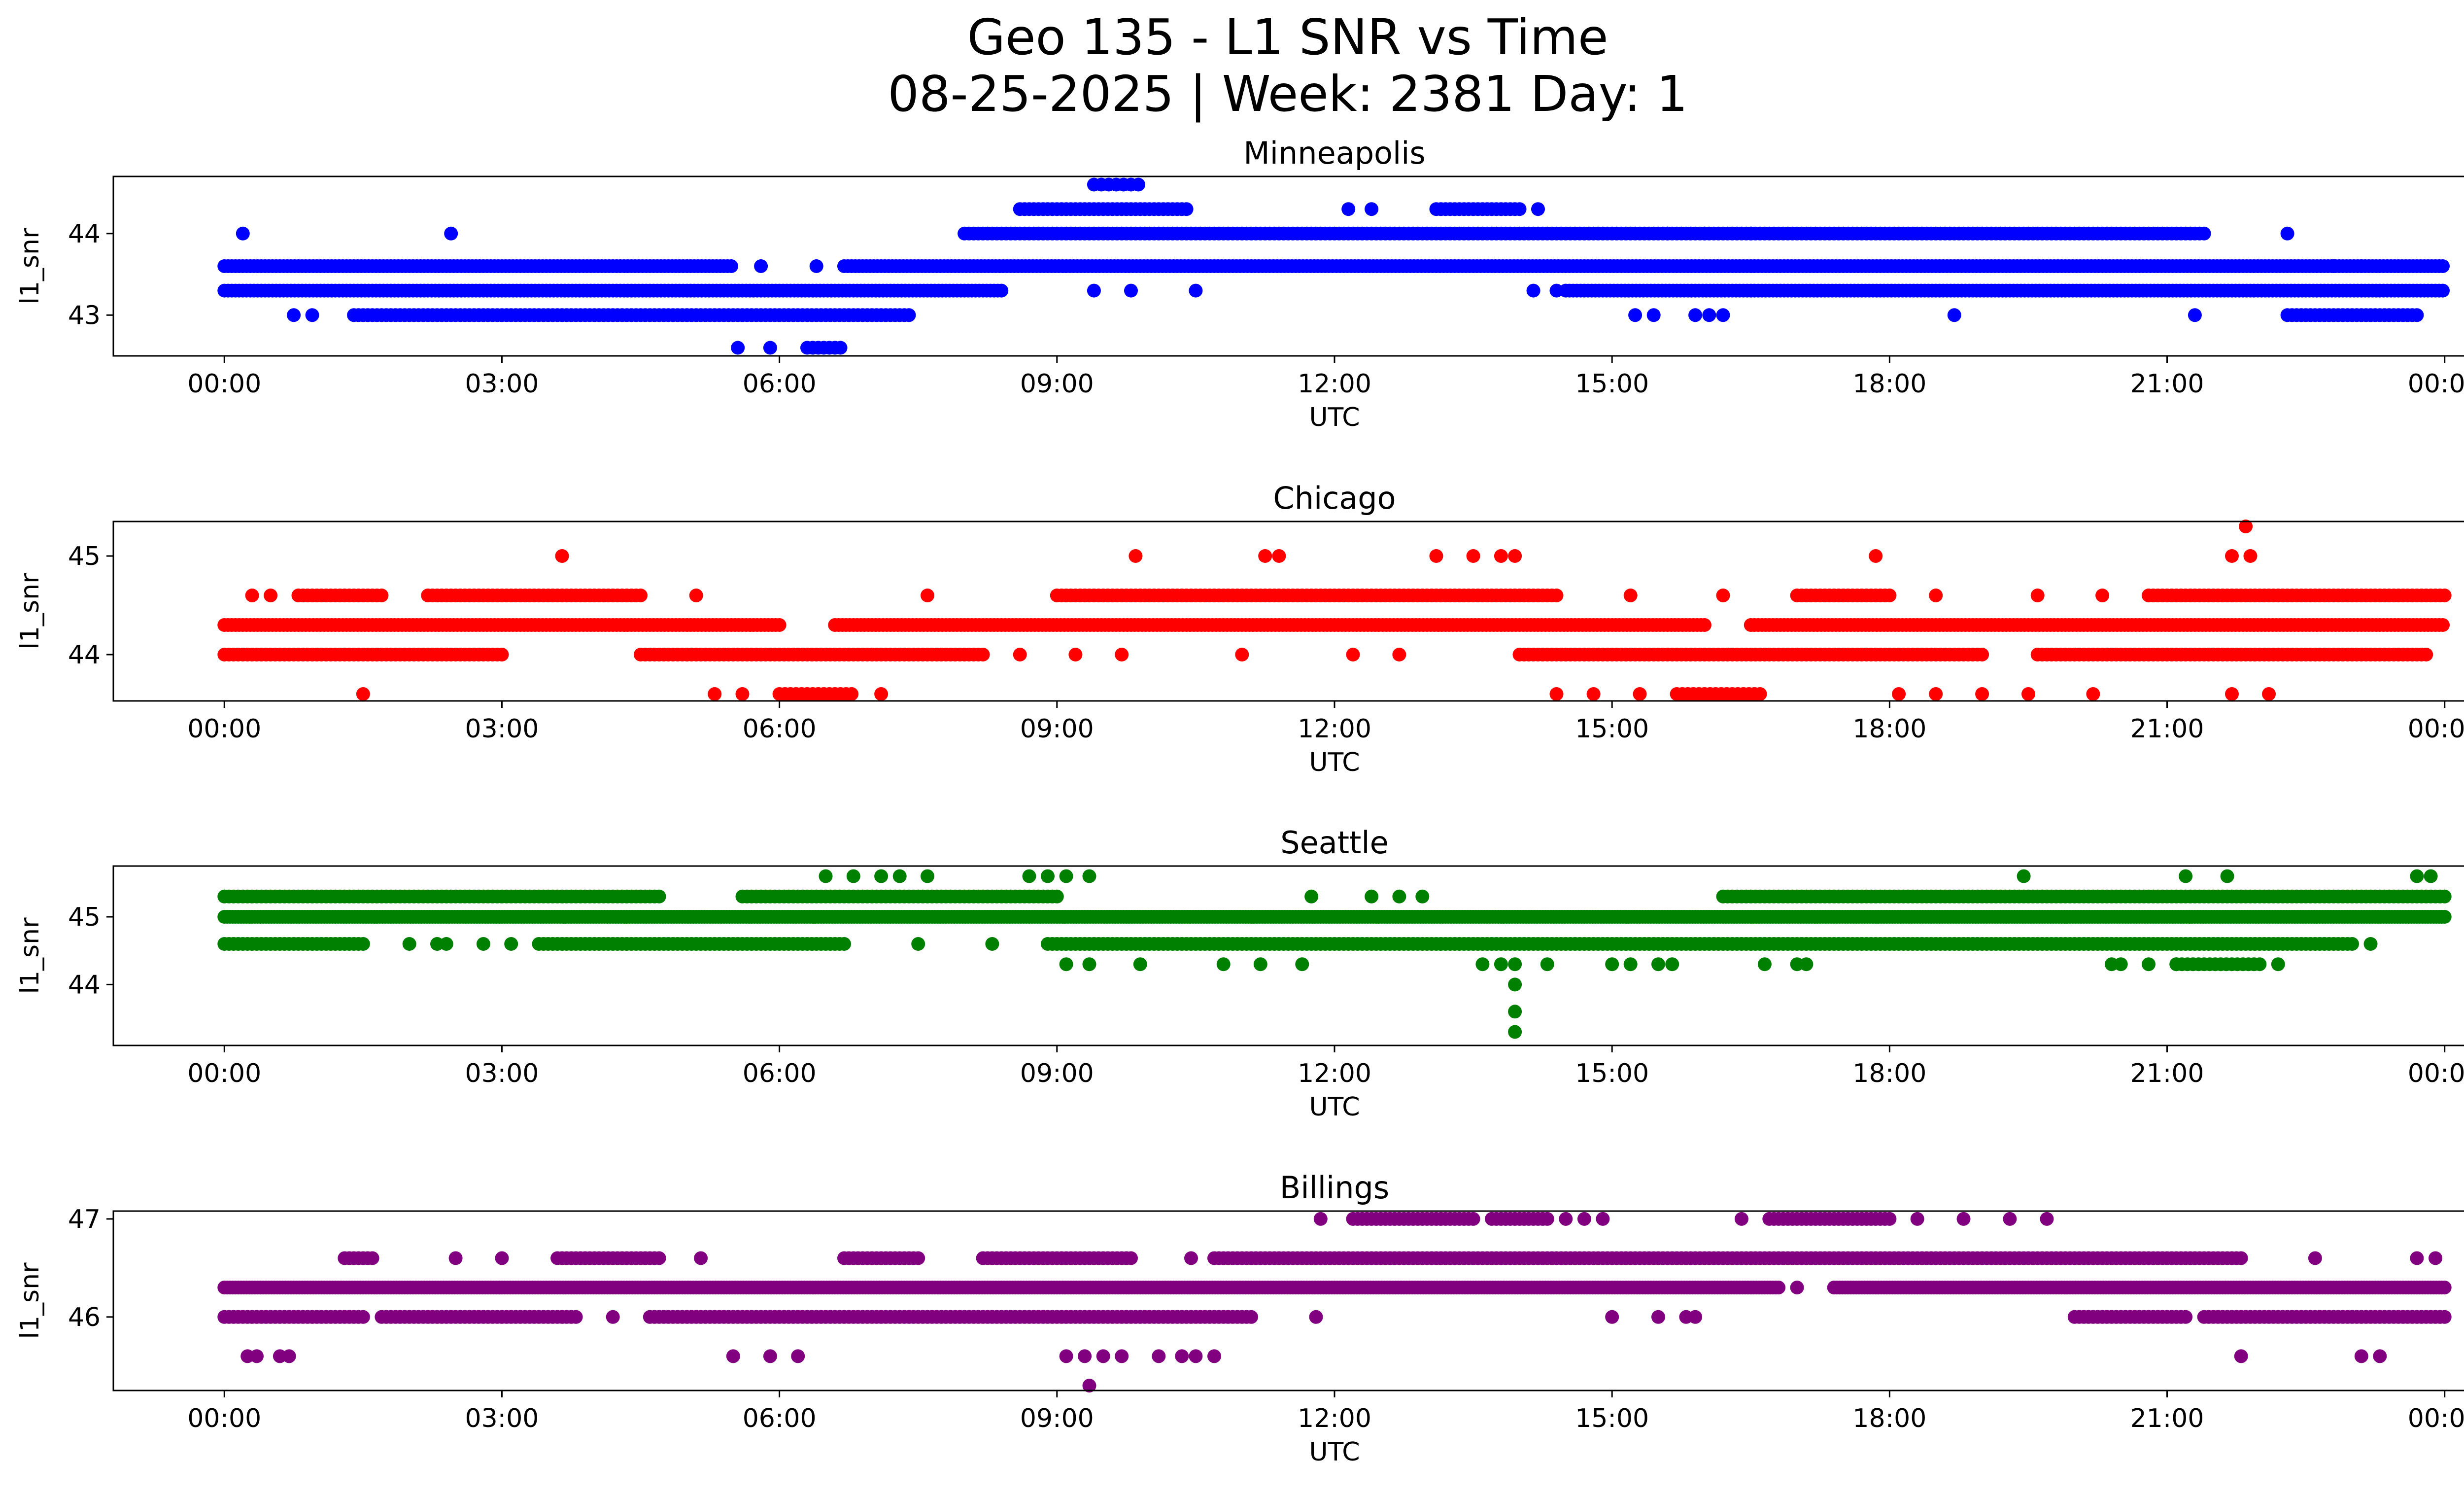 This screenshot has width=2464, height=1495. What do you see at coordinates (1334, 843) in the screenshot?
I see `panel-title: Seattle` at bounding box center [1334, 843].